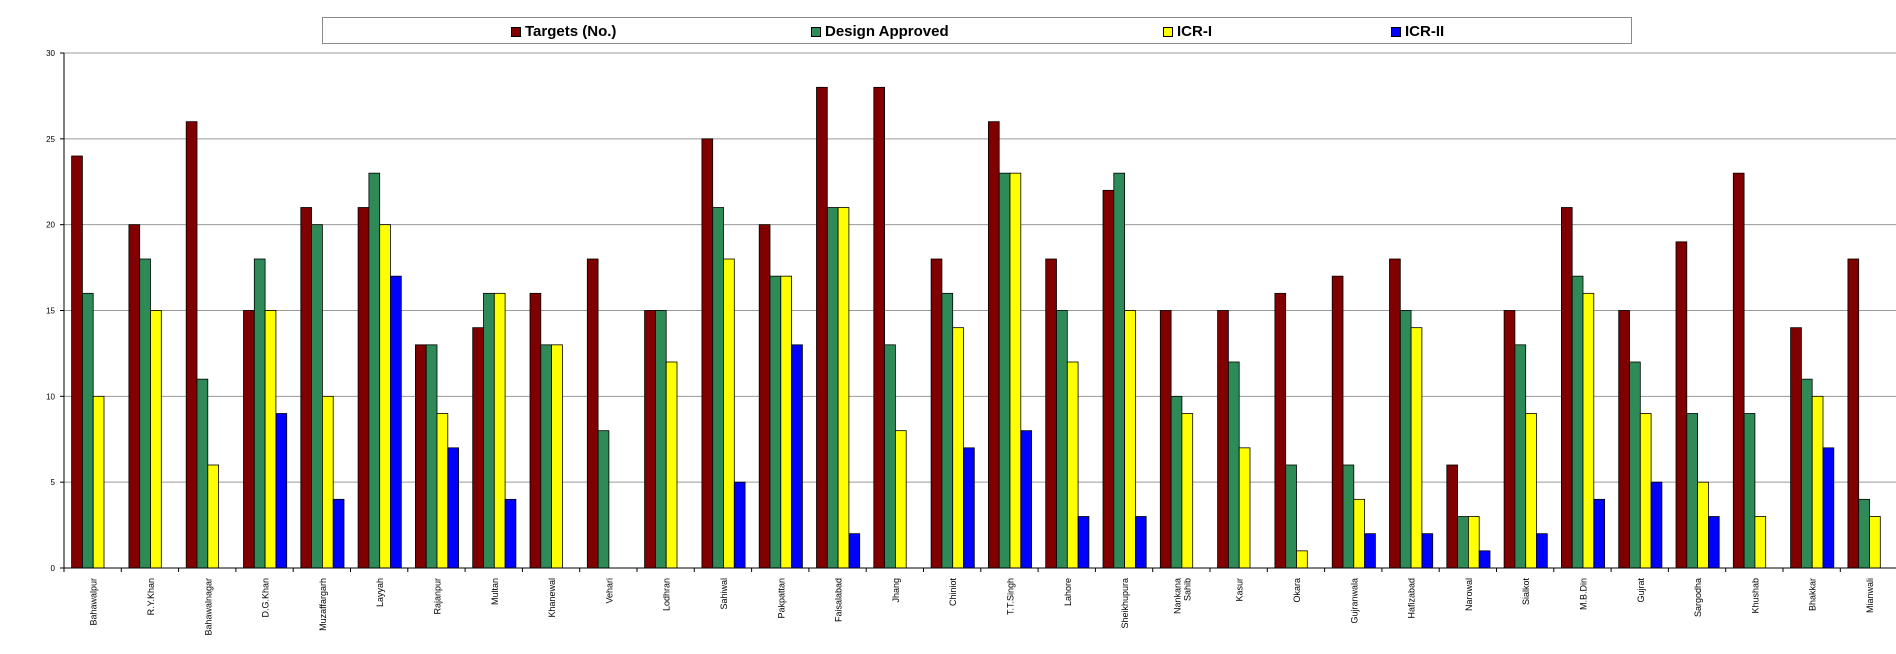 The image size is (1896, 654). What do you see at coordinates (1234, 465) in the screenshot?
I see `bar-design-approved-kasur` at bounding box center [1234, 465].